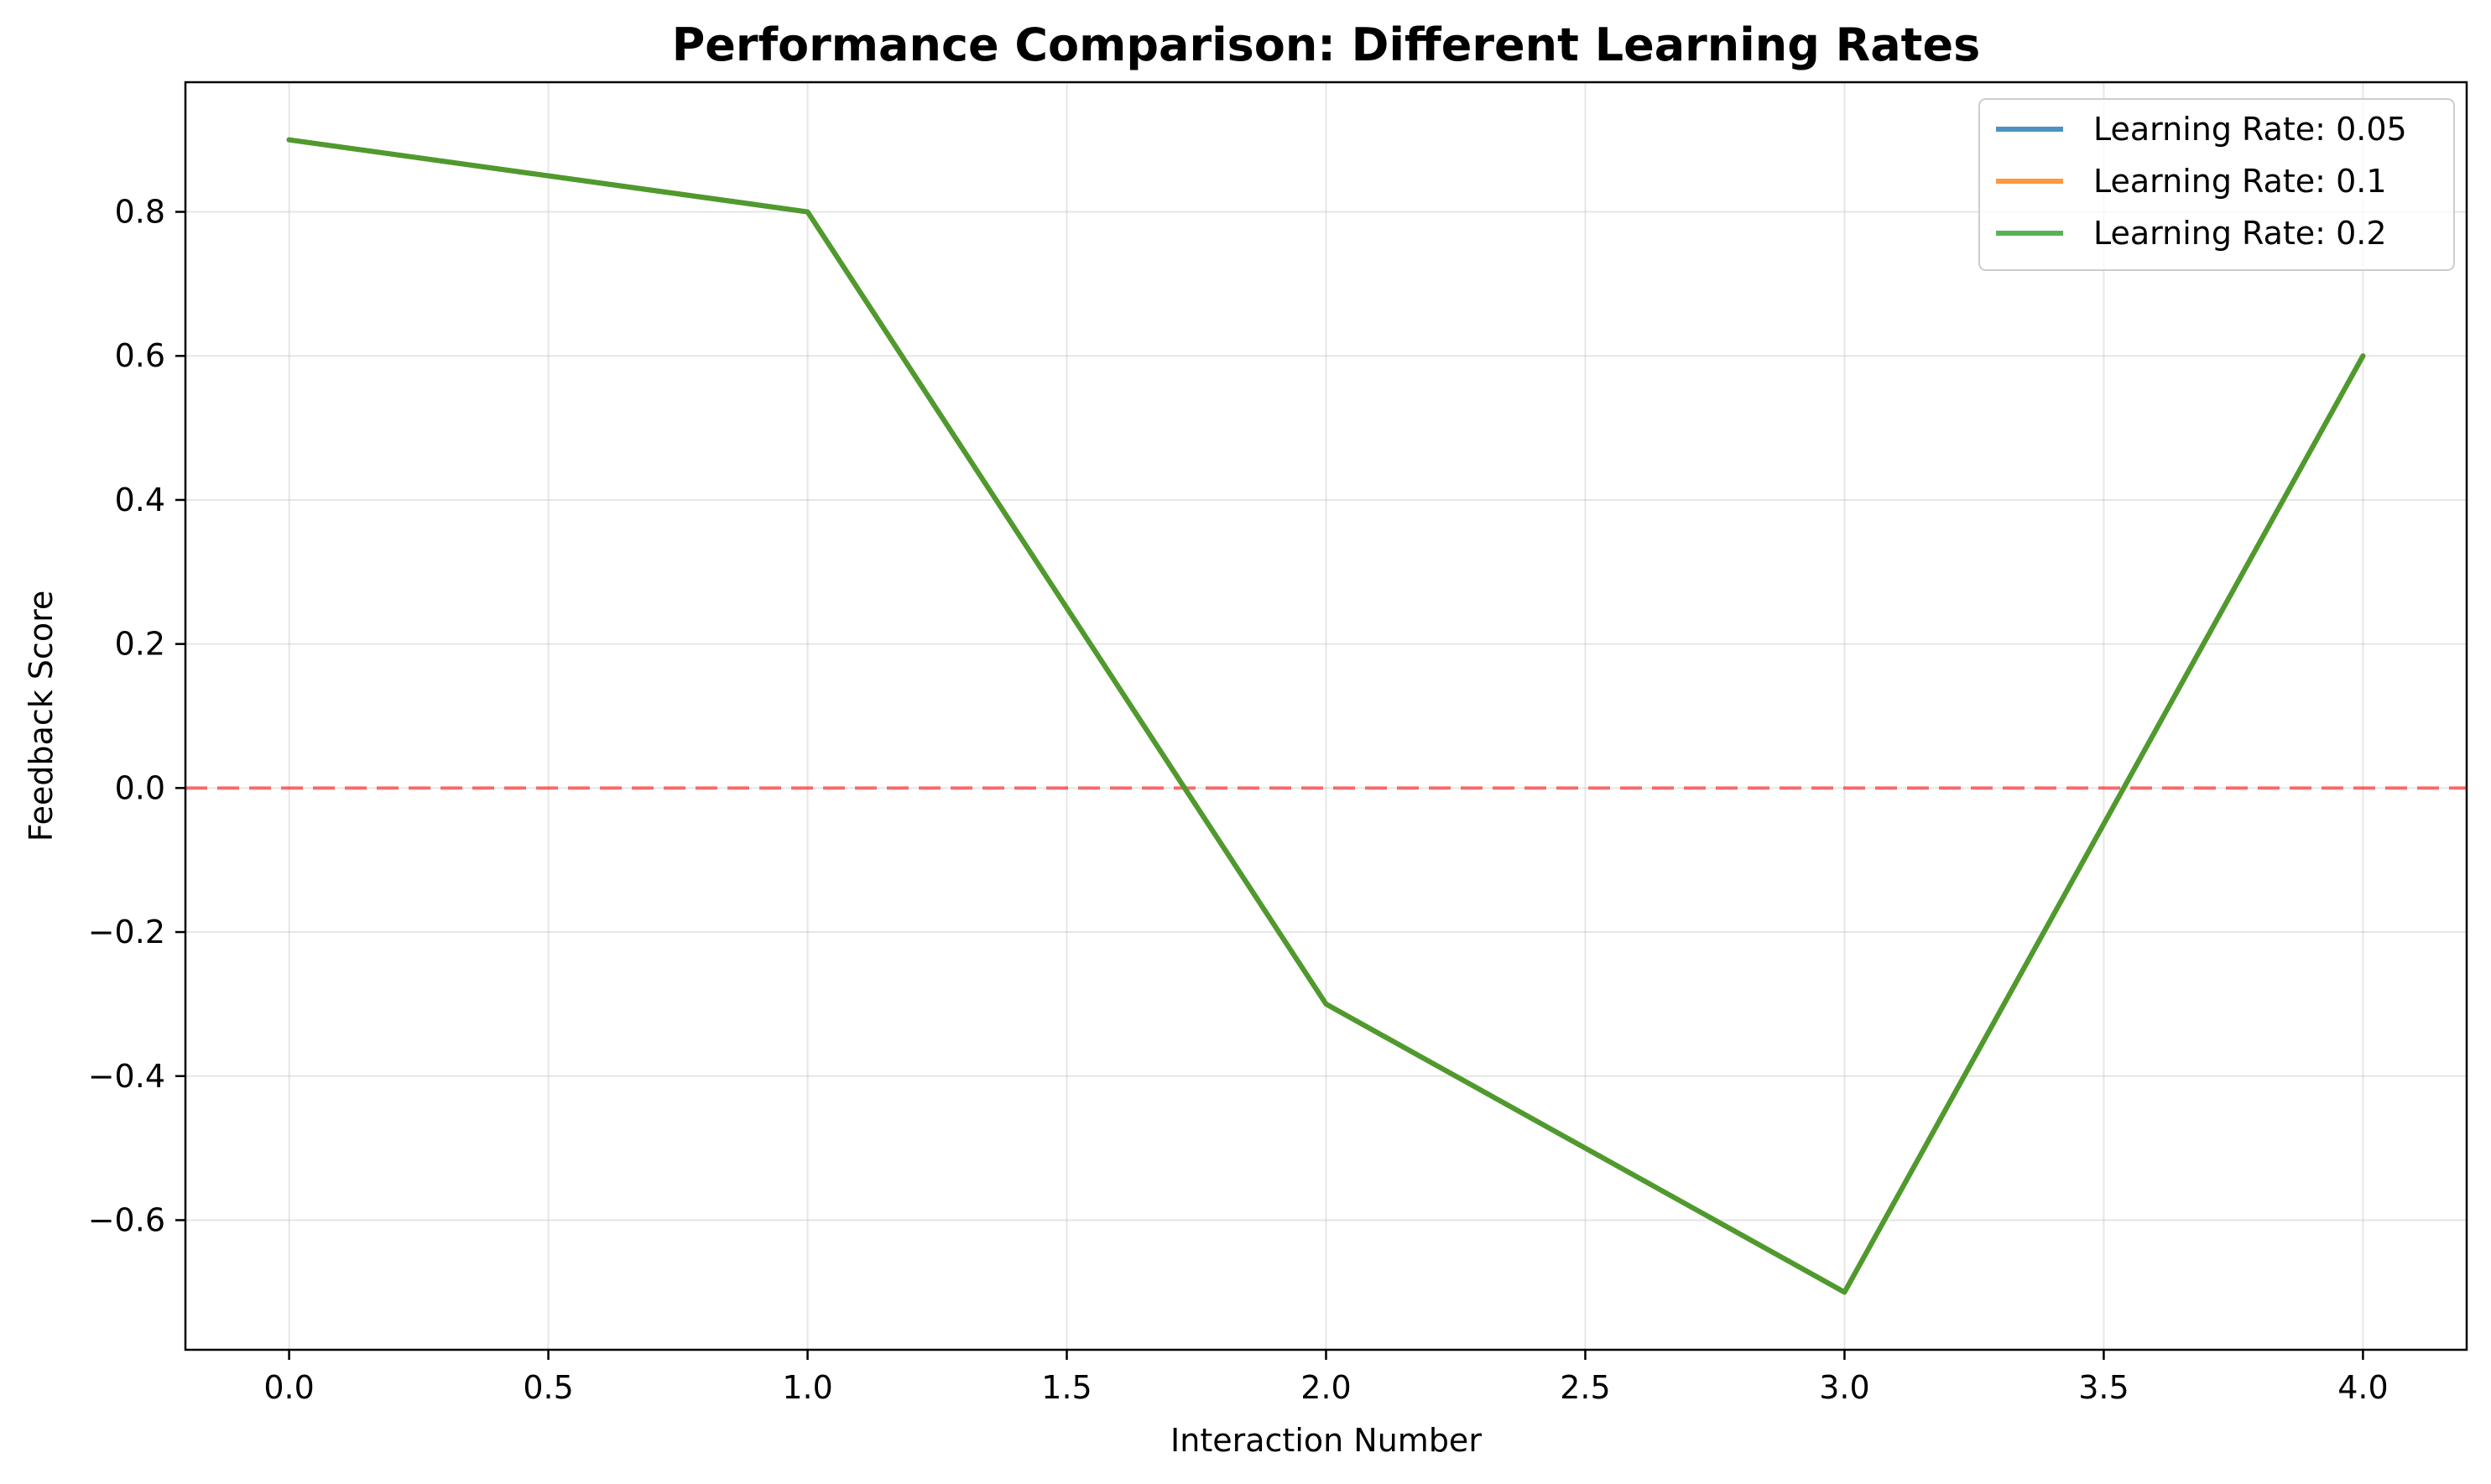 This screenshot has height=1484, width=2491. Describe the element at coordinates (2250, 129) in the screenshot. I see `legend-label: Learning Rate: 0.05` at that location.